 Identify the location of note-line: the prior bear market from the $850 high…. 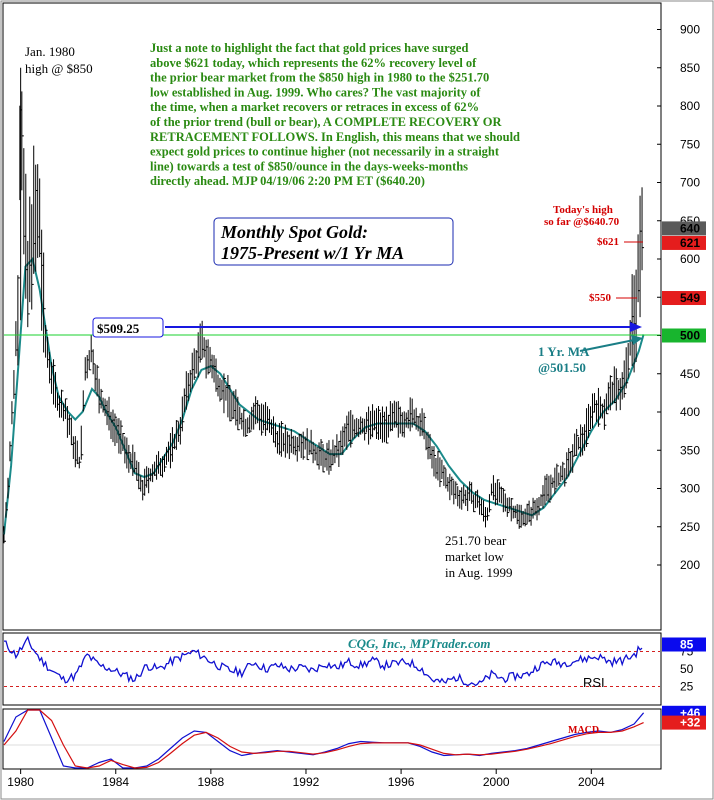
(319, 78).